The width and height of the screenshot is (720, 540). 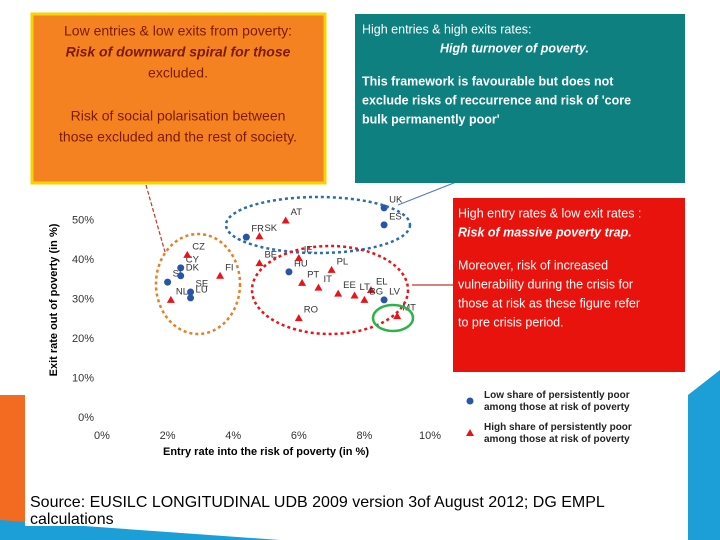 I want to click on point-label: BE, so click(x=270, y=255).